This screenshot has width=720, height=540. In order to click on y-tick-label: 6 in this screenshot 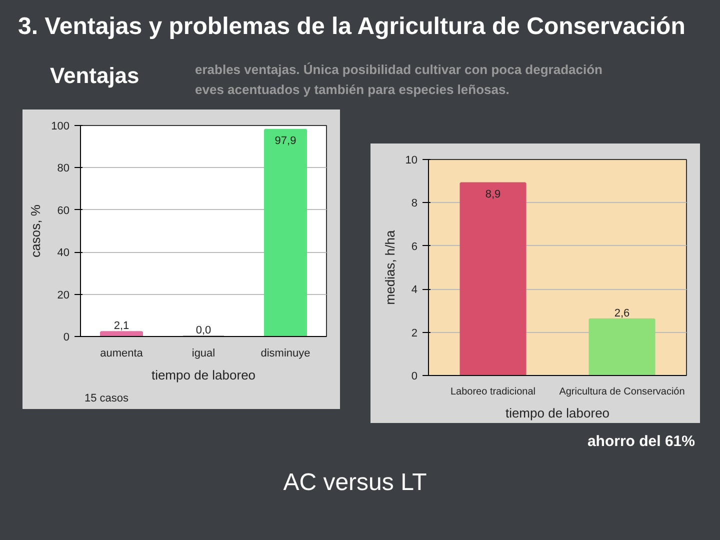, I will do `click(414, 246)`.